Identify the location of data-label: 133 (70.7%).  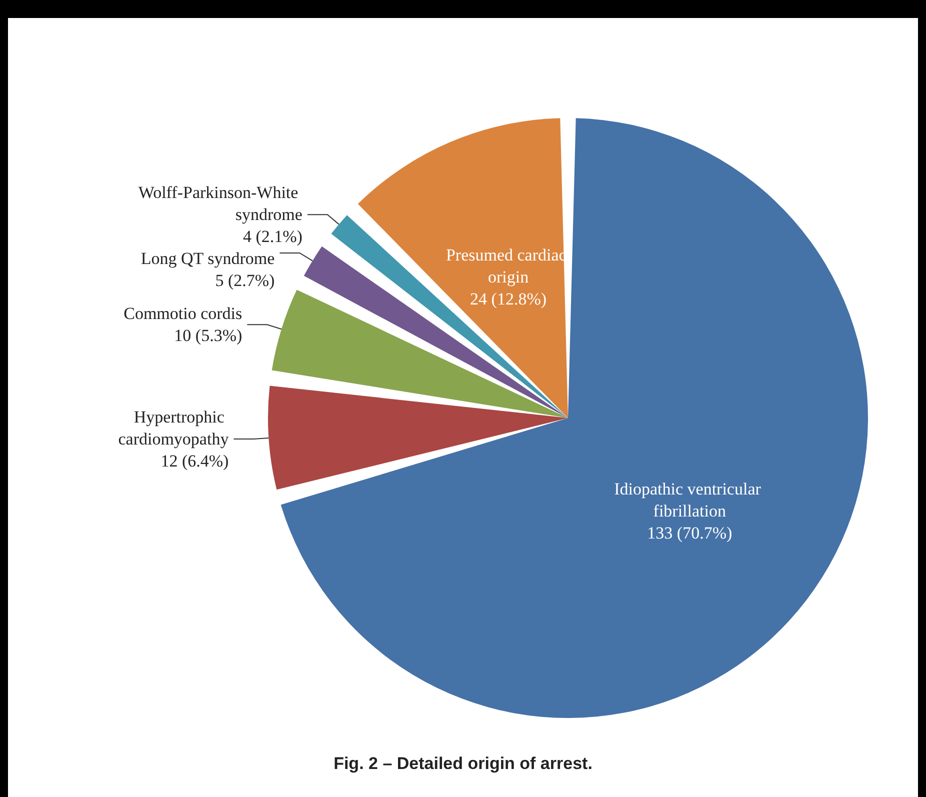
(689, 532).